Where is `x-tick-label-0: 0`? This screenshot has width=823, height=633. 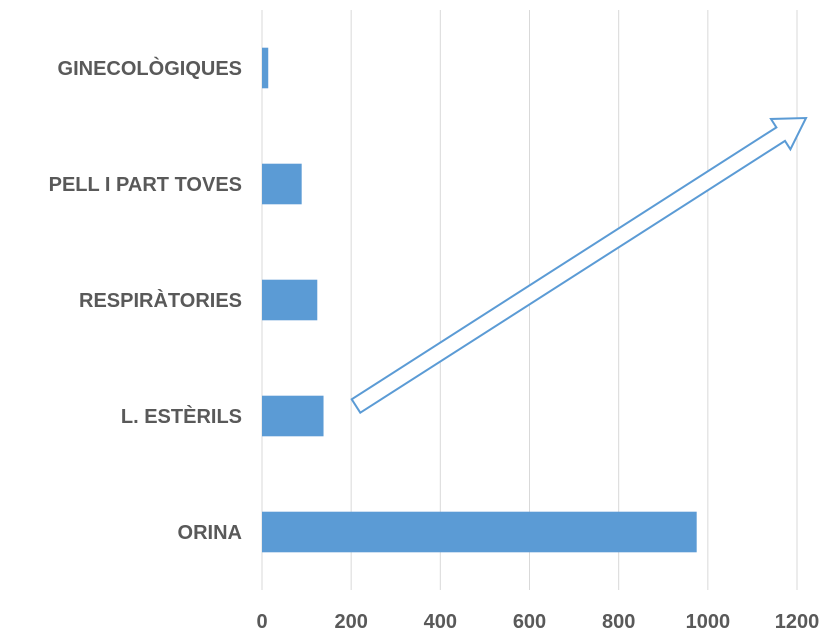
x-tick-label-0: 0 is located at coordinates (261, 622).